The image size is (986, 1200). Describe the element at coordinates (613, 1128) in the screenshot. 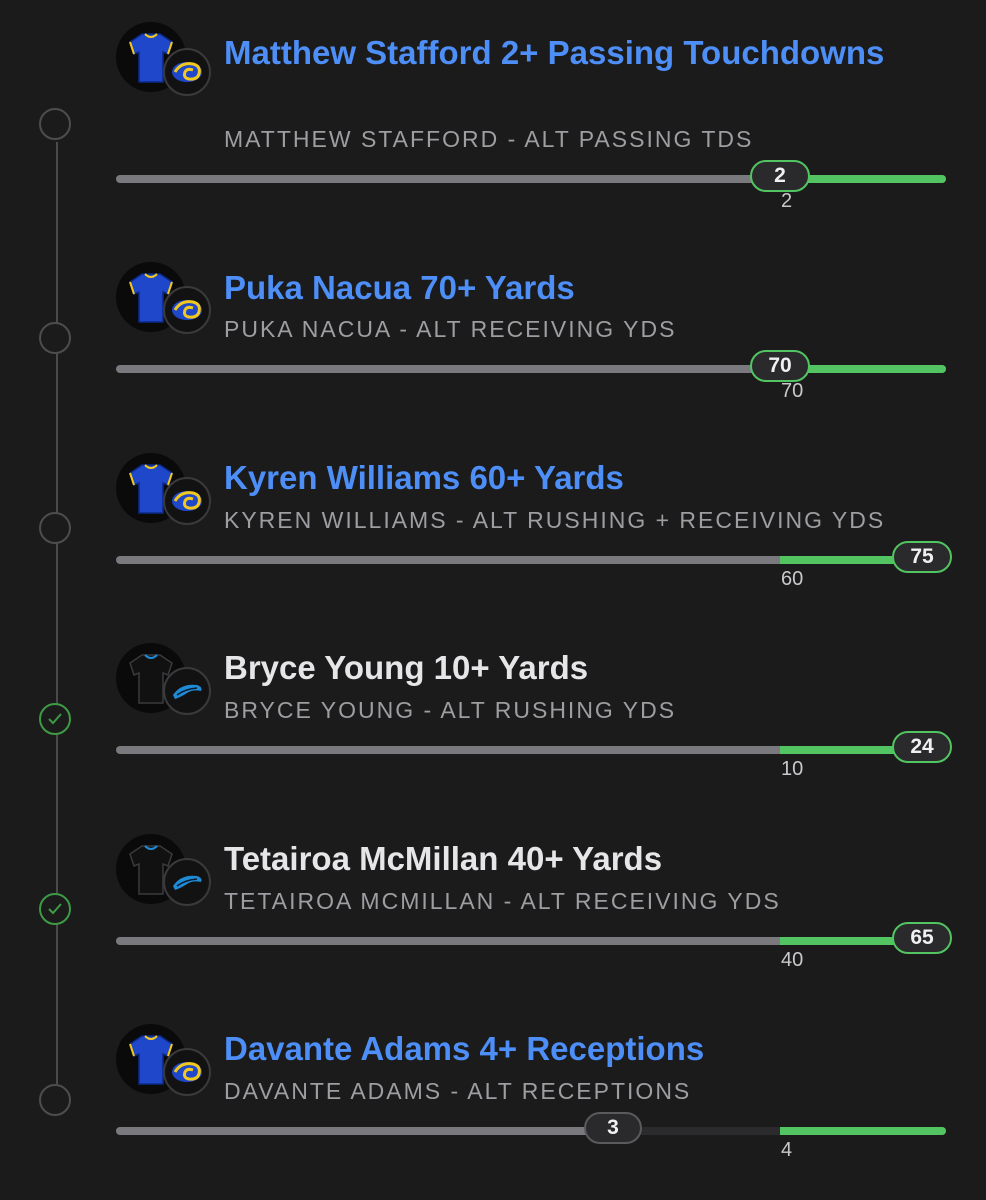

I see `progress-value-pill: 3` at that location.